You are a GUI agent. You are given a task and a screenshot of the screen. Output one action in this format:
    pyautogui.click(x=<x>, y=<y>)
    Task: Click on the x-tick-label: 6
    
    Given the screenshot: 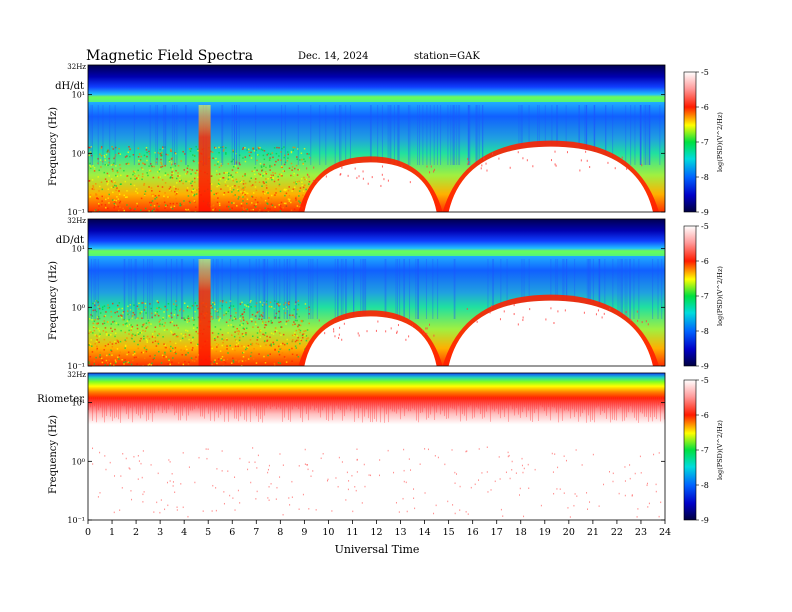 What is the action you would take?
    pyautogui.click(x=232, y=532)
    